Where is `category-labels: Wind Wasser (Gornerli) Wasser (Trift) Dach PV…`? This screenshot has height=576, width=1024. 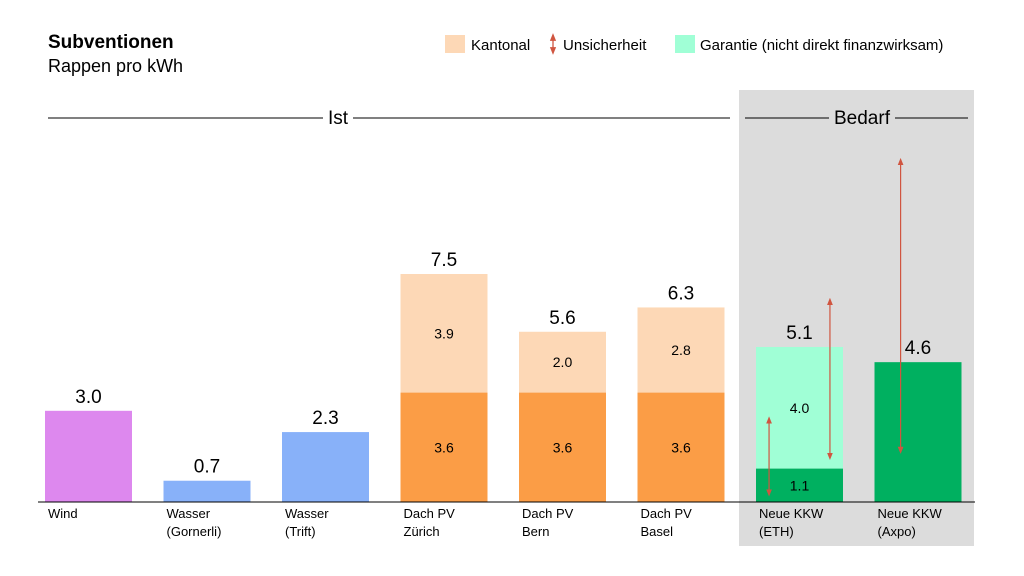 category-labels: Wind Wasser (Gornerli) Wasser (Trift) Dach PV… is located at coordinates (495, 522).